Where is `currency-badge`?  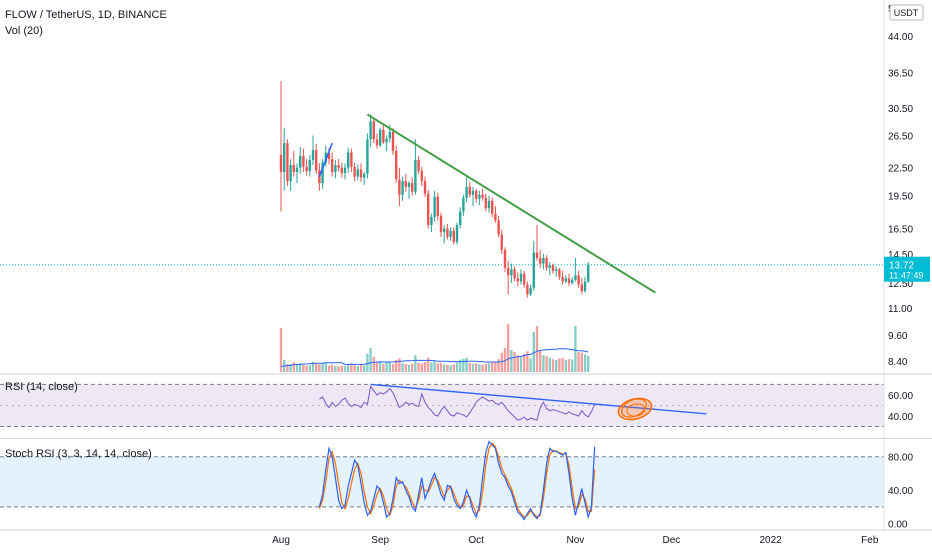 currency-badge is located at coordinates (906, 12).